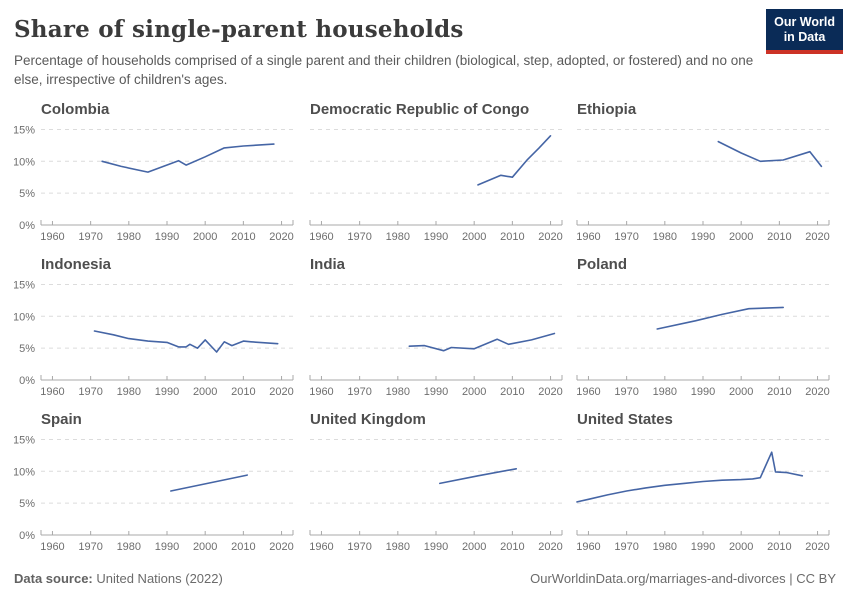 This screenshot has height=600, width=850. What do you see at coordinates (75, 109) in the screenshot?
I see `chart-title: Colombia` at bounding box center [75, 109].